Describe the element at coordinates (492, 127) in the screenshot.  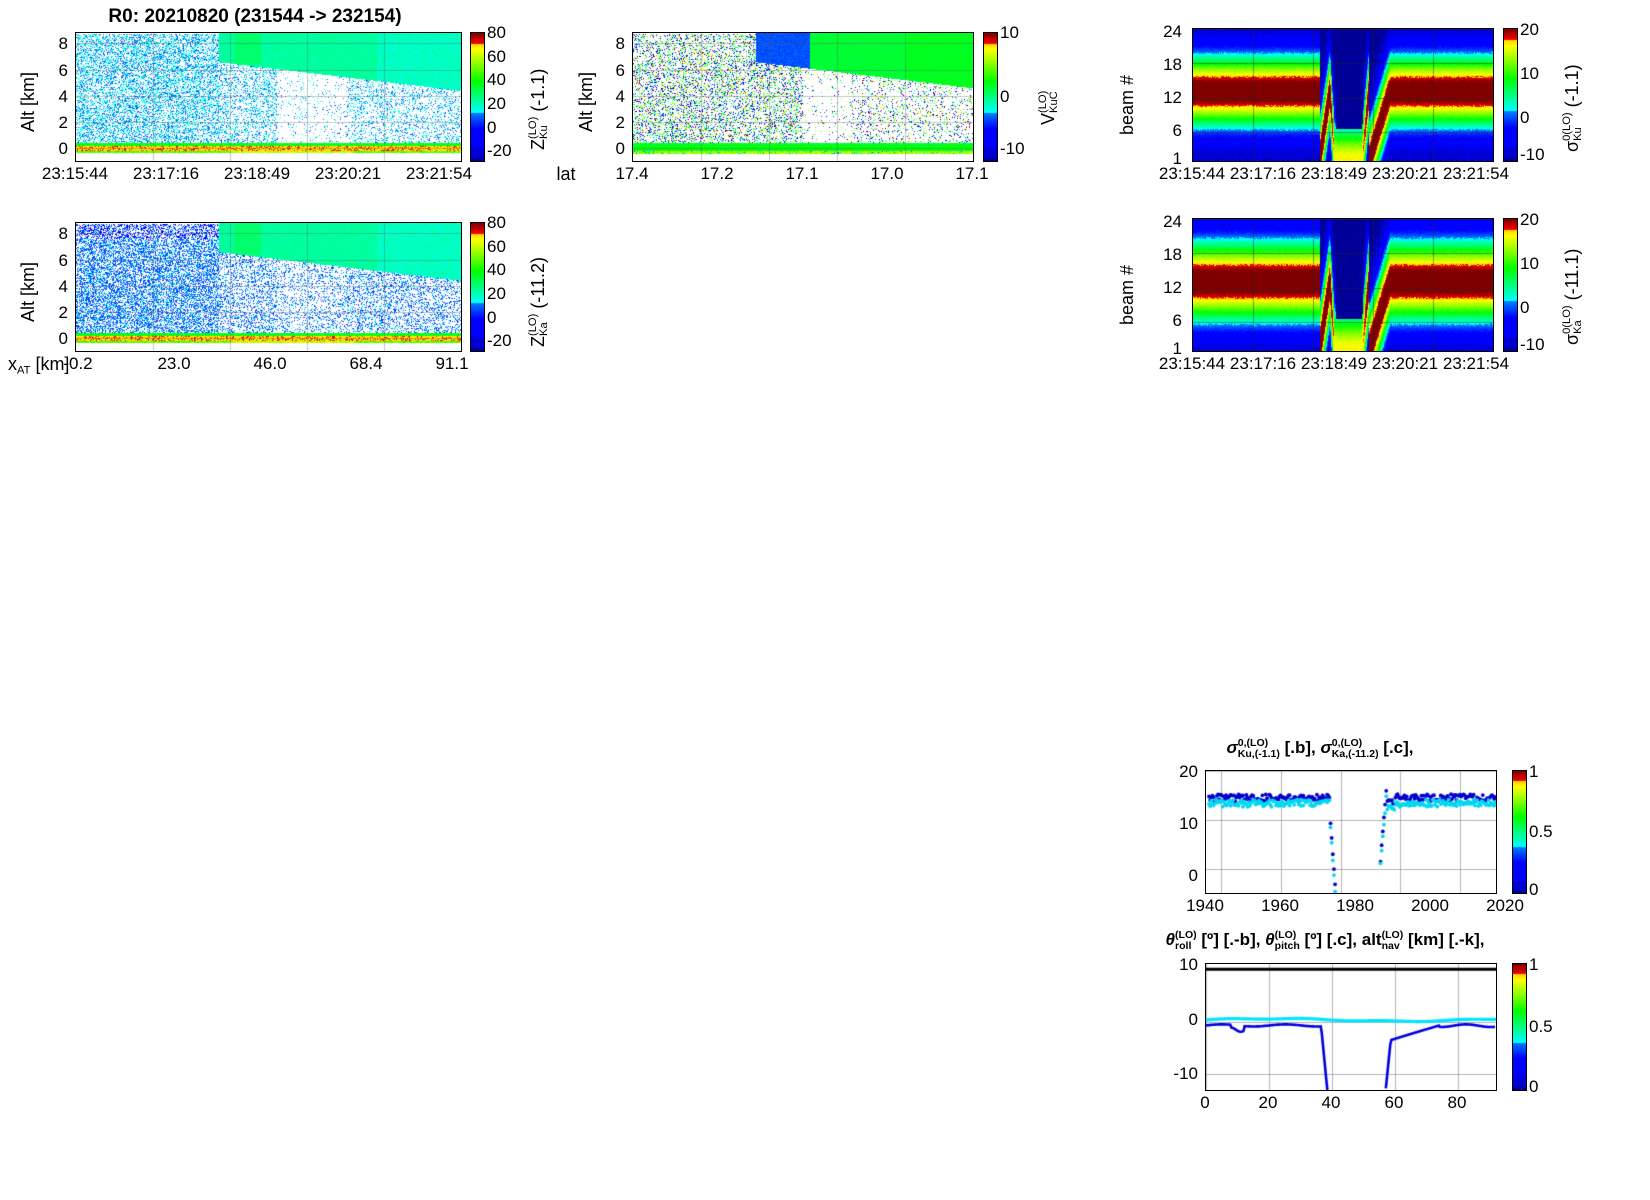
I see `cbtick-p1-4: 0` at that location.